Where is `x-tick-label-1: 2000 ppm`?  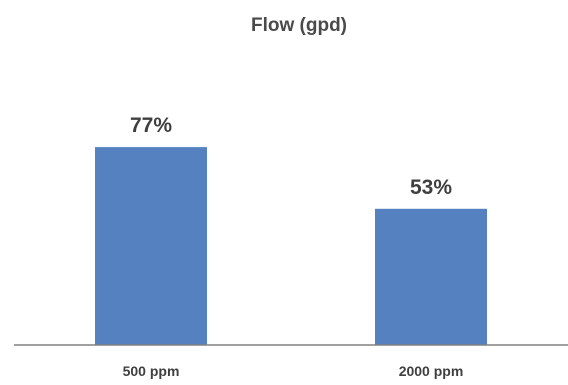 x-tick-label-1: 2000 ppm is located at coordinates (431, 371).